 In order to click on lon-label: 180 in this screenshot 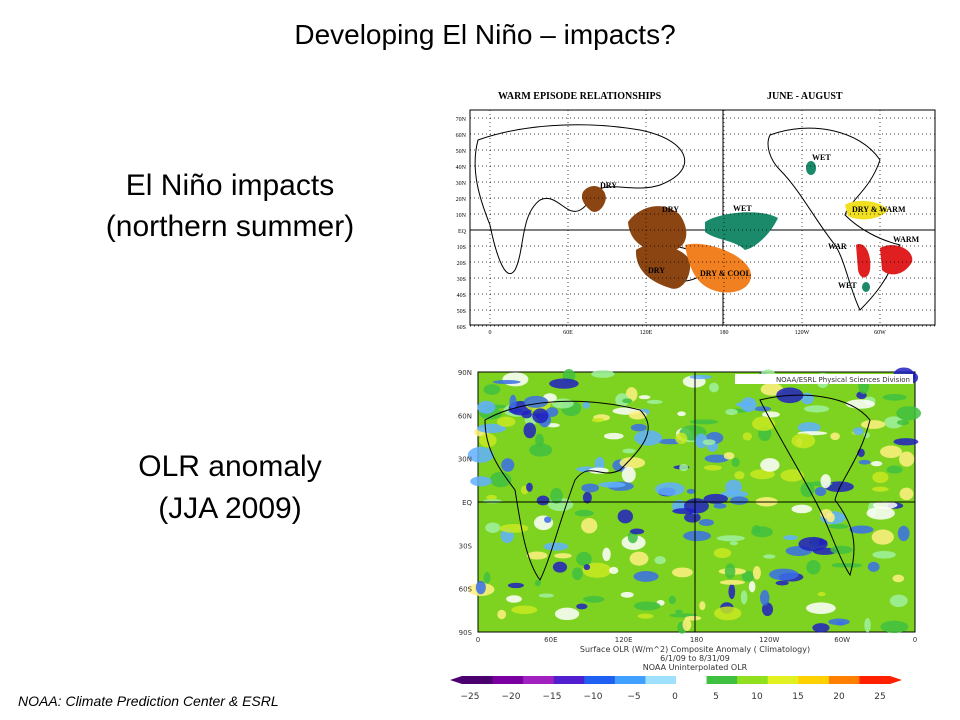, I will do `click(696, 640)`.